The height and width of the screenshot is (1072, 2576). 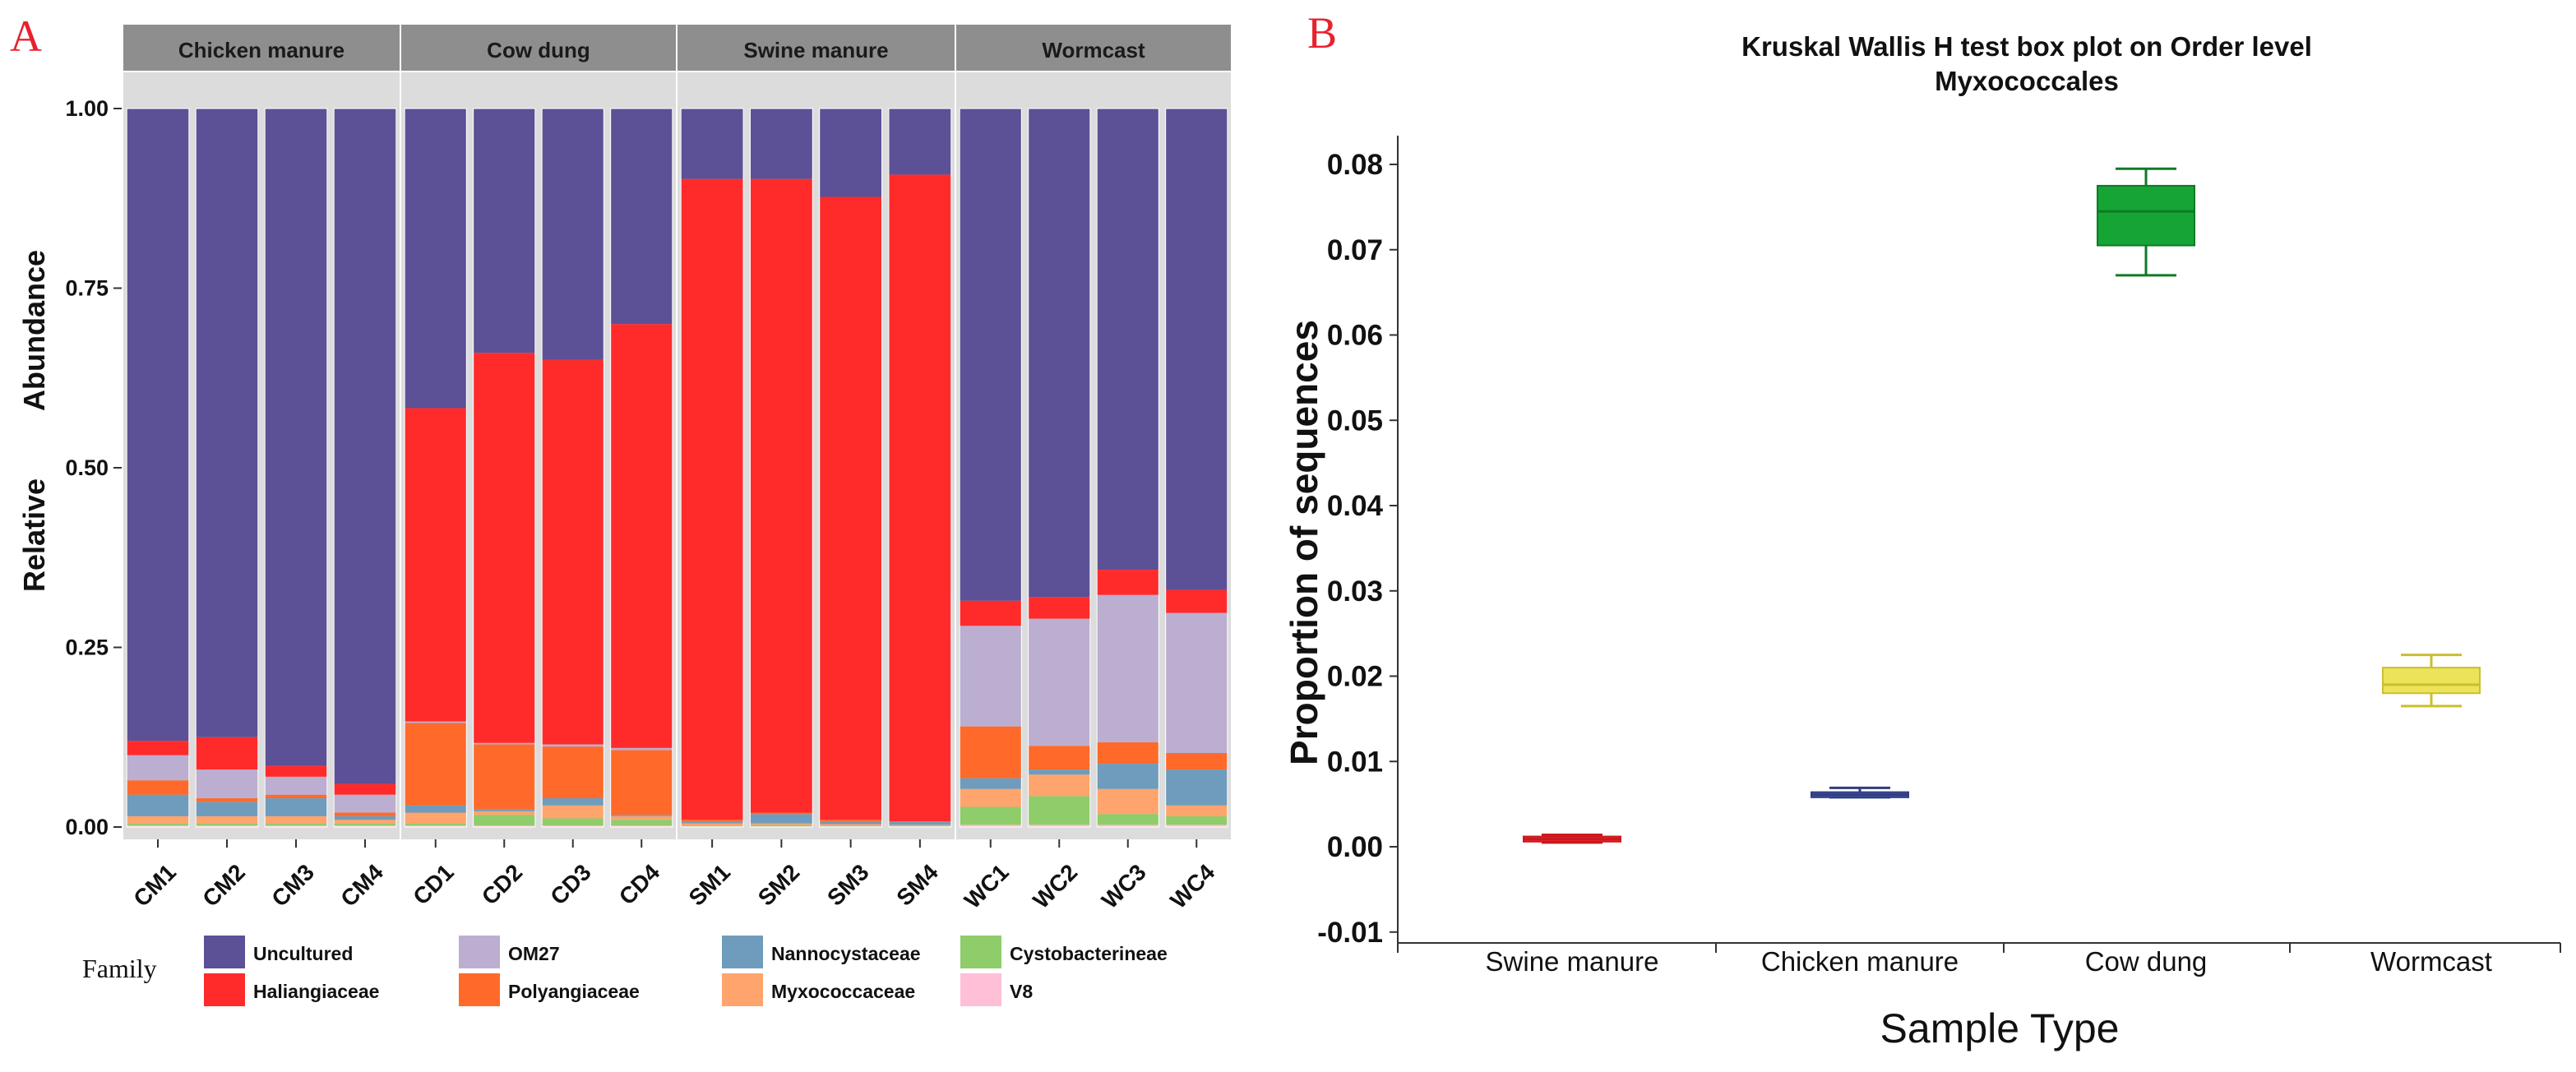 What do you see at coordinates (779, 885) in the screenshot?
I see `x-tick-label: SM2` at bounding box center [779, 885].